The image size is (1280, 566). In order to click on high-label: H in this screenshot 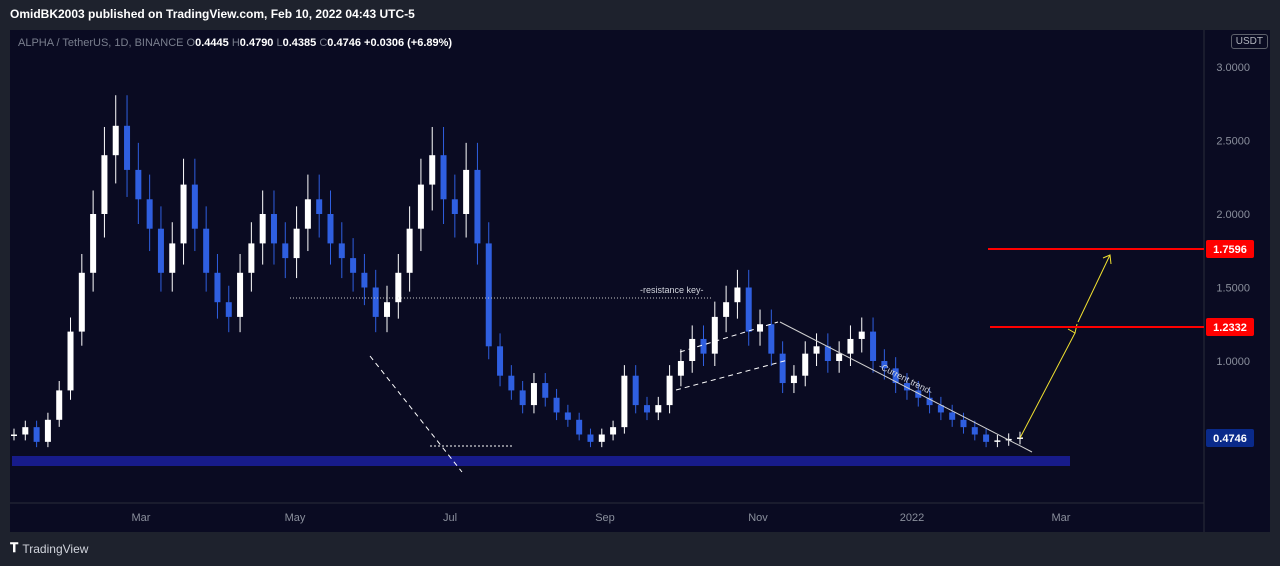, I will do `click(235, 43)`.